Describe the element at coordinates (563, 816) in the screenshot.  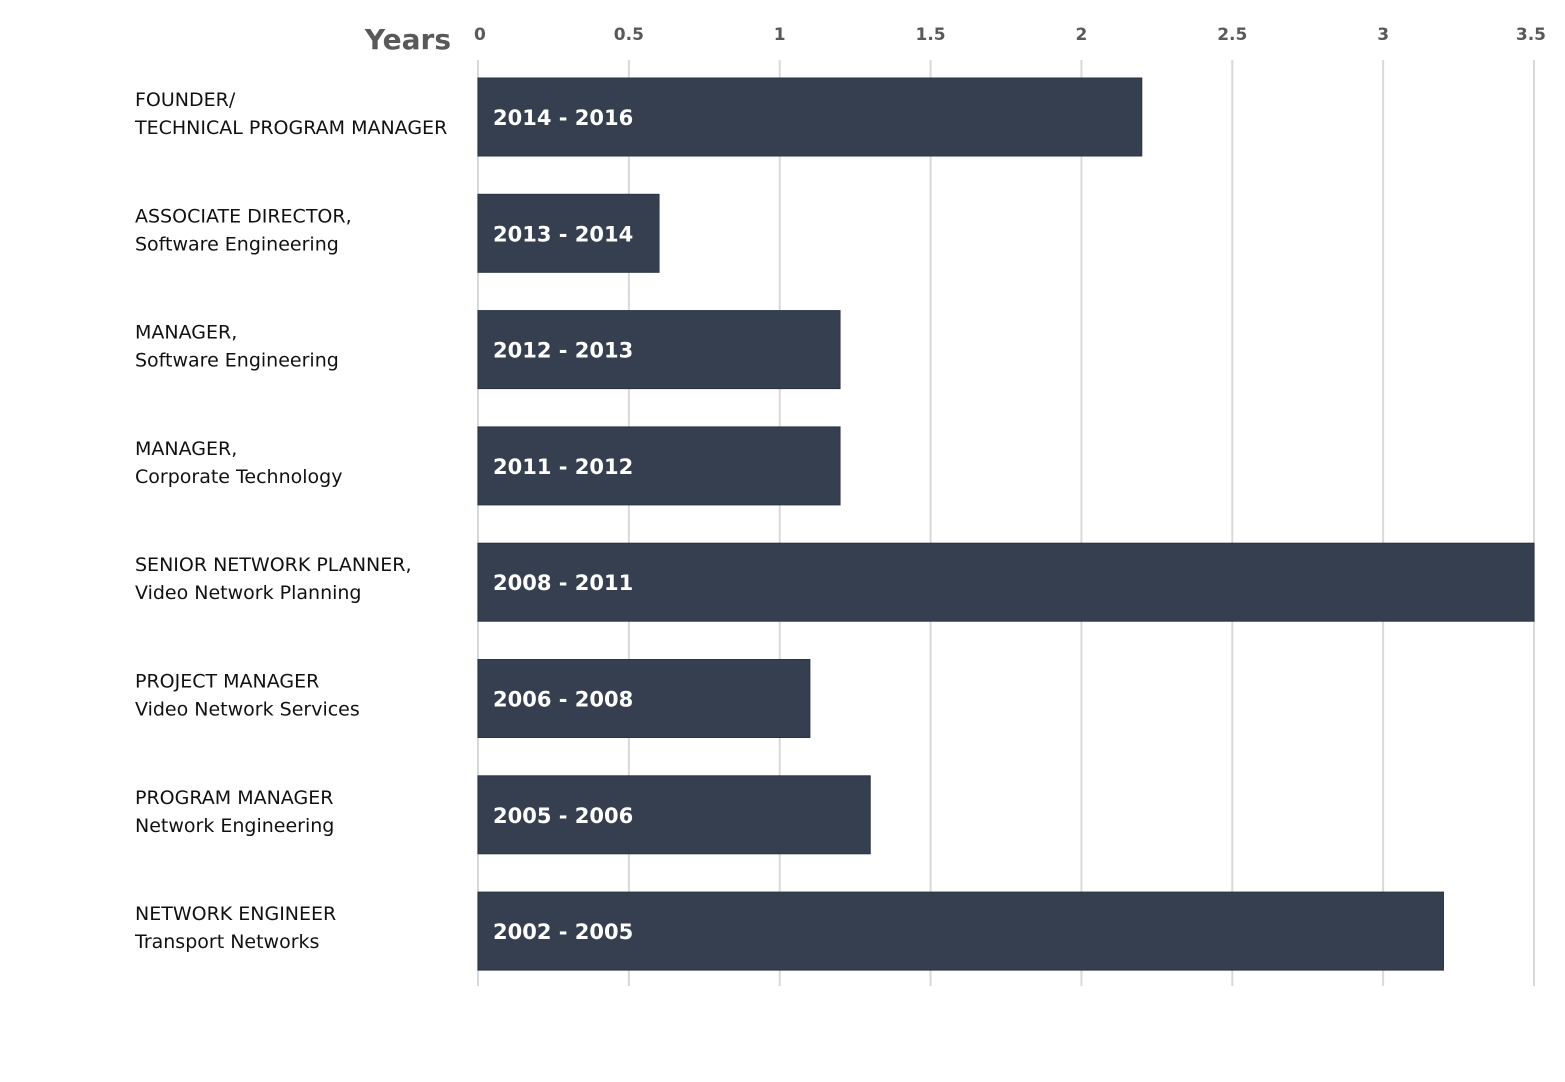
I see `bar-data-label: 2005 - 2006` at that location.